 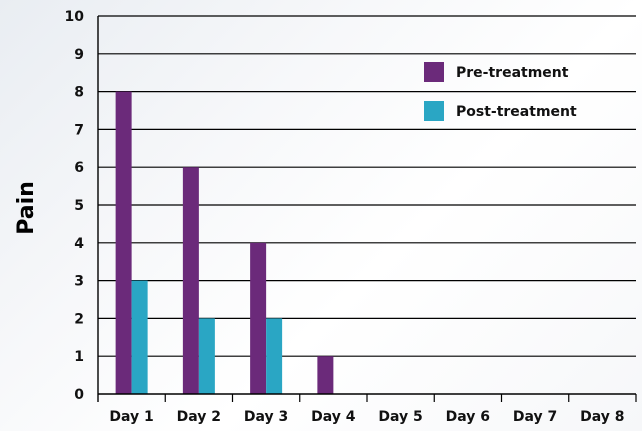 I want to click on legend-label-post-treatment: Post-treatment, so click(x=516, y=112).